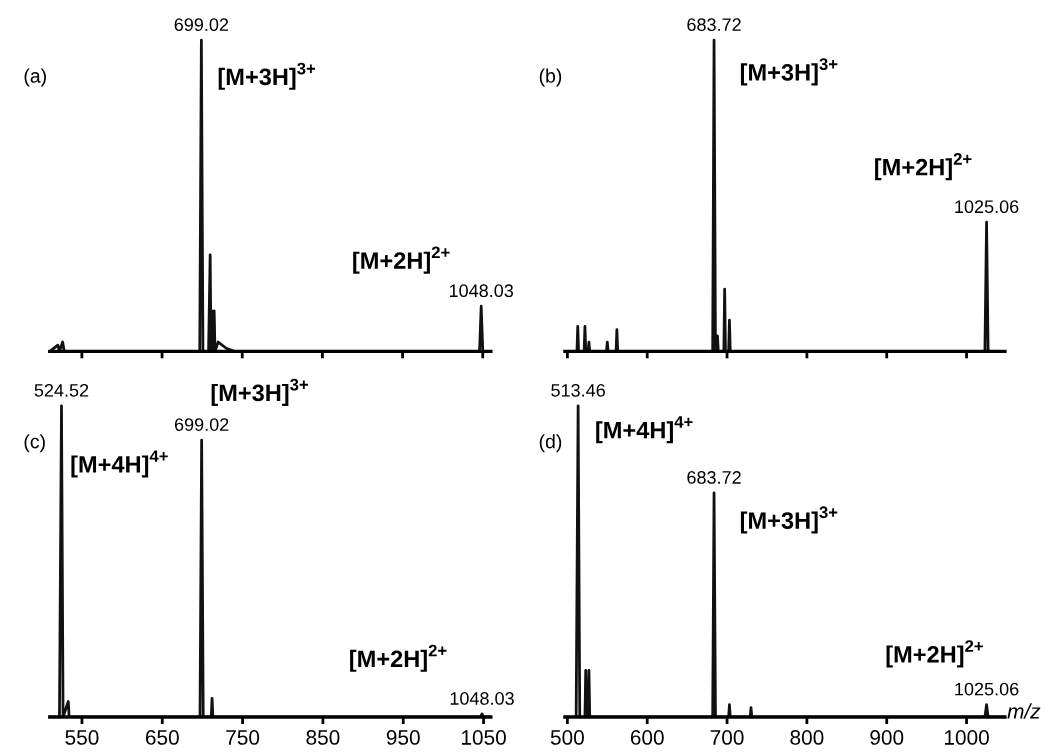 This screenshot has height=754, width=1060. Describe the element at coordinates (550, 77) in the screenshot. I see `text: (b)` at that location.